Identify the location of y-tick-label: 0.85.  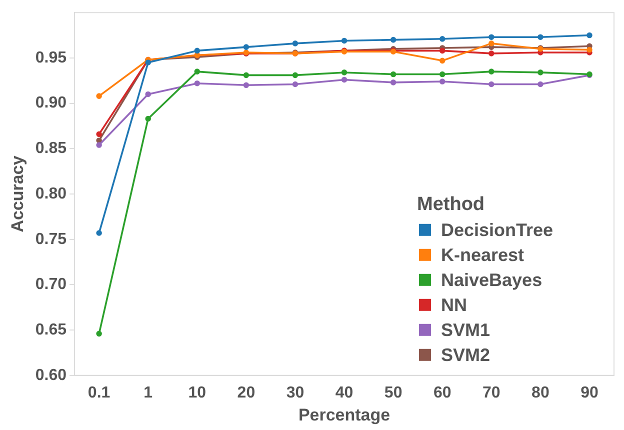
(51, 149).